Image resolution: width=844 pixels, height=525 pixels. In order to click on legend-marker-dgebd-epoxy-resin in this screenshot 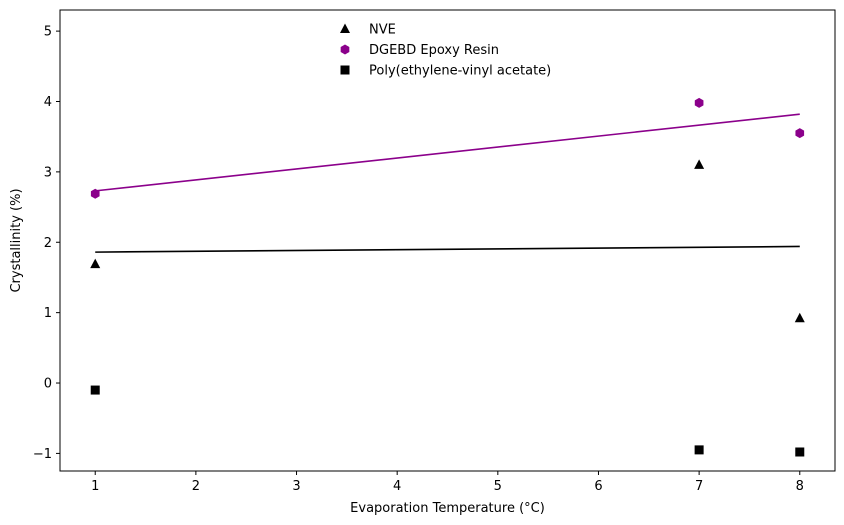, I will do `click(345, 49)`.